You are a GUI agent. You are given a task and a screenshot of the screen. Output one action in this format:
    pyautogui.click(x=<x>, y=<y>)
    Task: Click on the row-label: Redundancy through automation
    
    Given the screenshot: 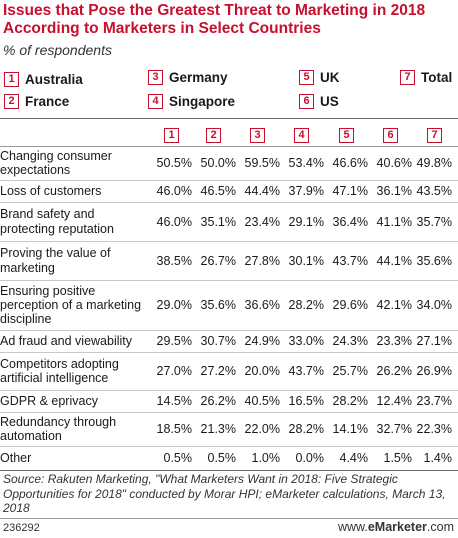 What is the action you would take?
    pyautogui.click(x=58, y=428)
    